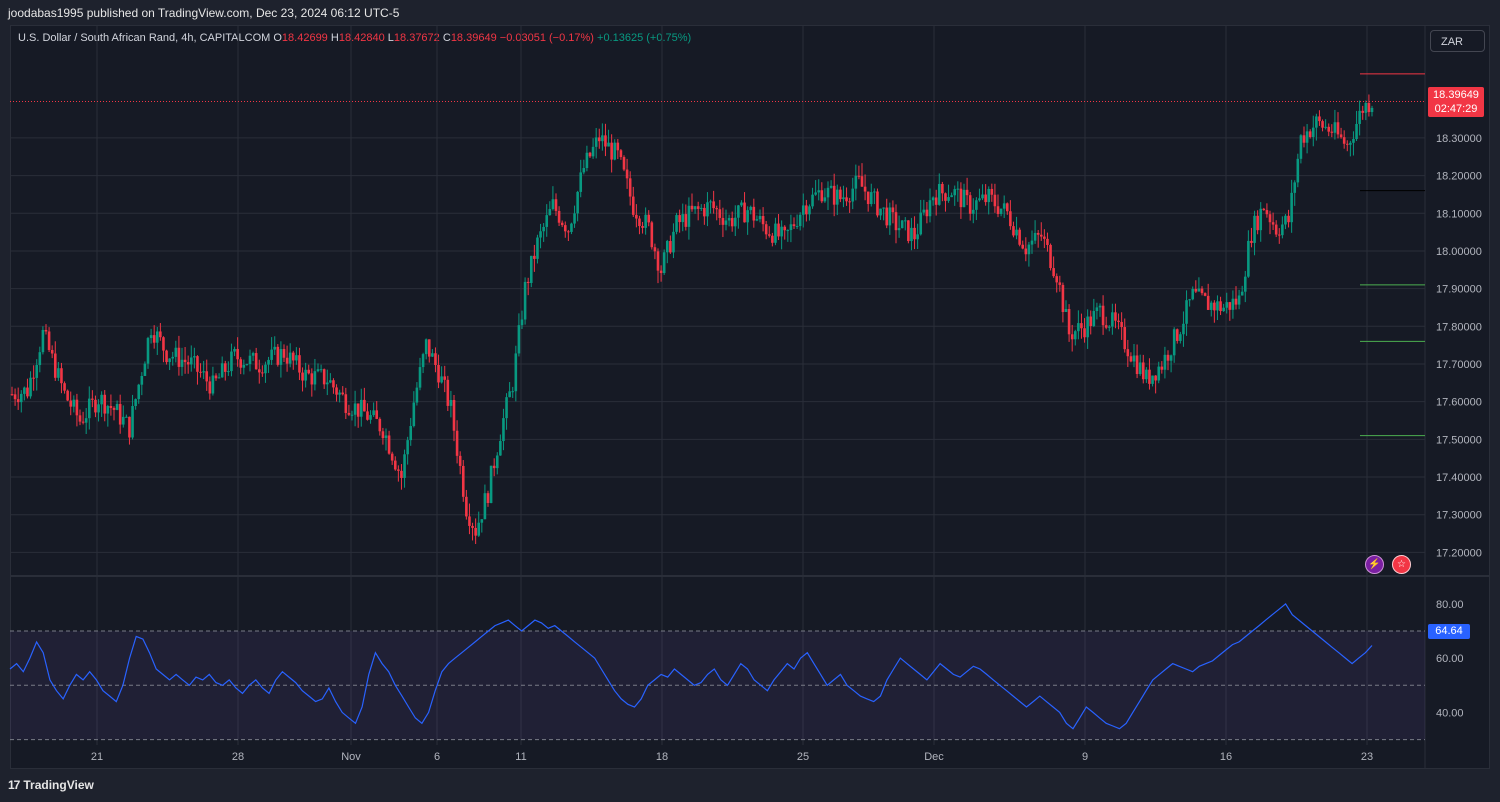 The width and height of the screenshot is (1500, 802). What do you see at coordinates (1459, 516) in the screenshot?
I see `y-tick-label: 17.30000` at bounding box center [1459, 516].